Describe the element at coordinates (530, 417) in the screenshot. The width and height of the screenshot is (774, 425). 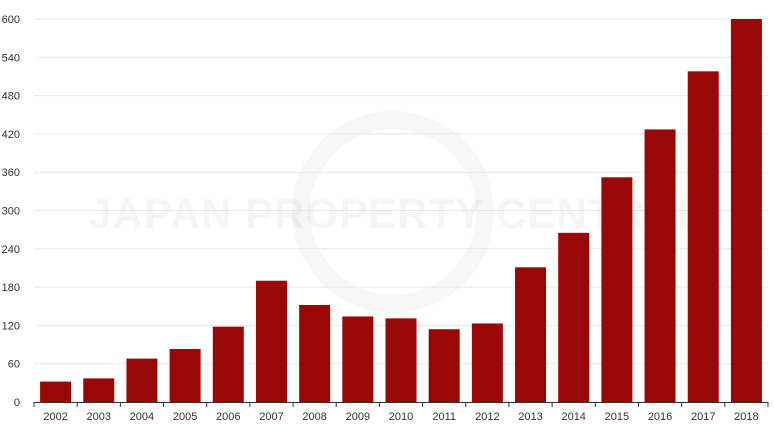
I see `x-tick-label: 2013` at that location.